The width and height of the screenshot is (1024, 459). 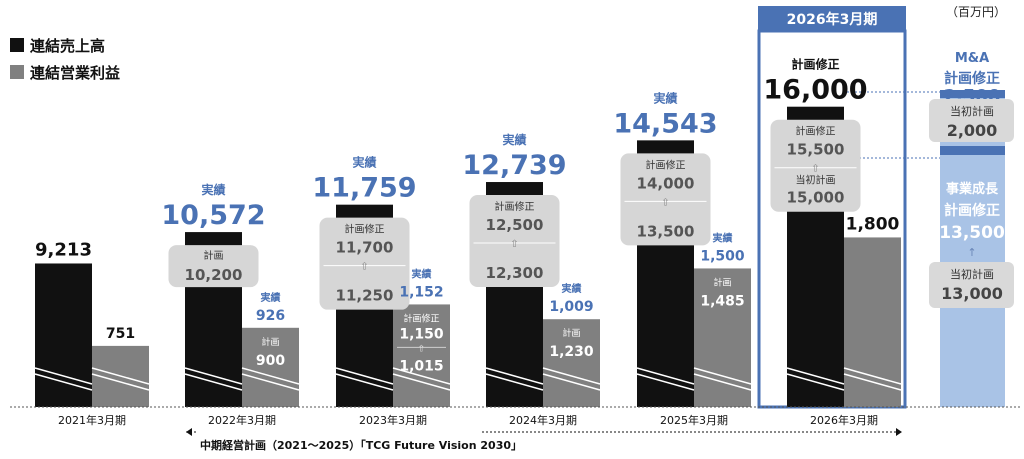 I want to click on sales-value-label: 9,213, so click(x=63, y=249).